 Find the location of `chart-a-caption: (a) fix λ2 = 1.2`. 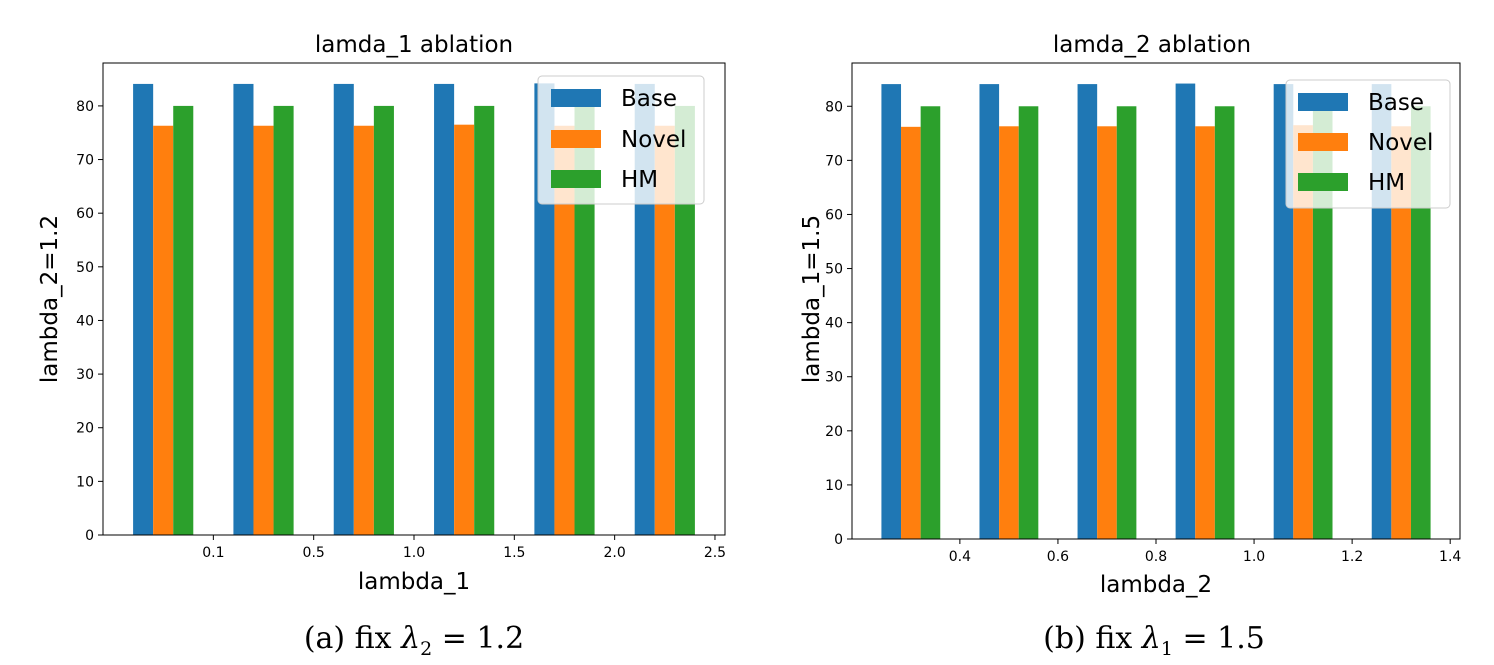

chart-a-caption: (a) fix λ2 = 1.2 is located at coordinates (414, 640).